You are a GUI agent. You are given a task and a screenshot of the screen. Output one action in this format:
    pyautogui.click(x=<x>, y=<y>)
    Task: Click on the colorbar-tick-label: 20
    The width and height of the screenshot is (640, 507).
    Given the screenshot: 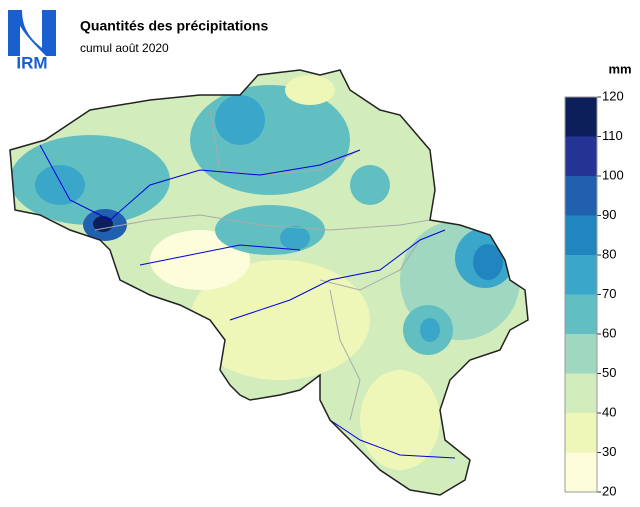 What is the action you would take?
    pyautogui.click(x=609, y=490)
    